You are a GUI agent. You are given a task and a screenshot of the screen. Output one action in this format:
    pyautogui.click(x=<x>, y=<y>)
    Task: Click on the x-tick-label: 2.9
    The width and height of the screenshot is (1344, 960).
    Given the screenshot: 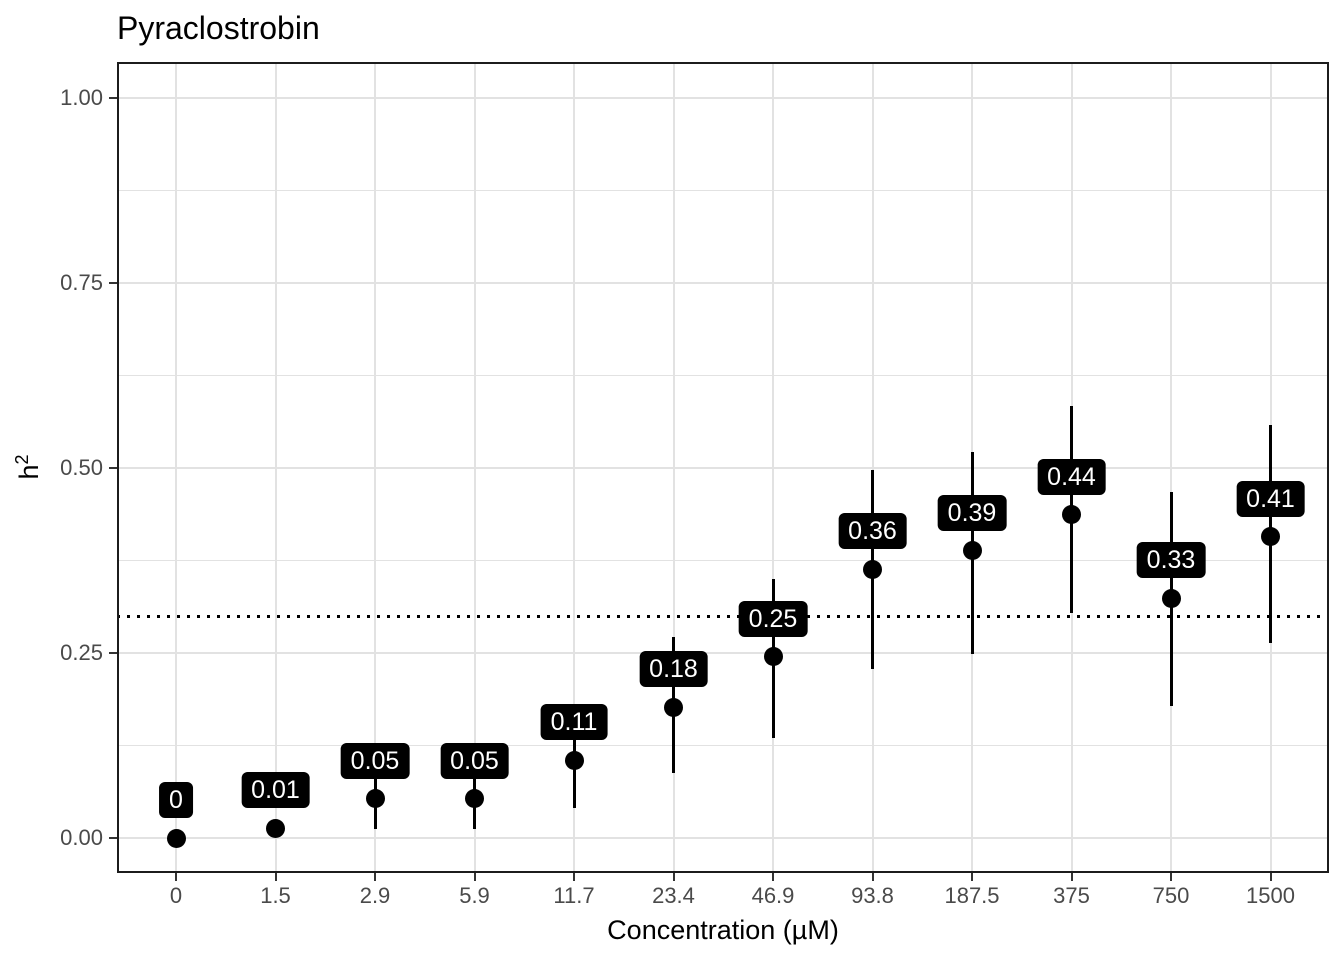 What is the action you would take?
    pyautogui.click(x=375, y=895)
    